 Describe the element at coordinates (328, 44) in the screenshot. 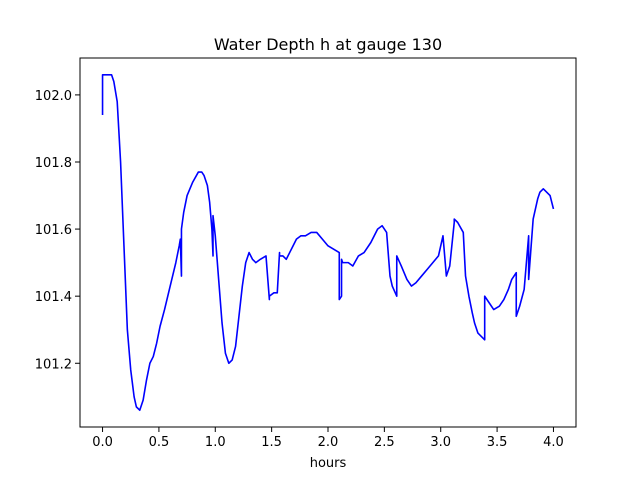

I see `chart-title: Water Depth h at gauge 130` at that location.